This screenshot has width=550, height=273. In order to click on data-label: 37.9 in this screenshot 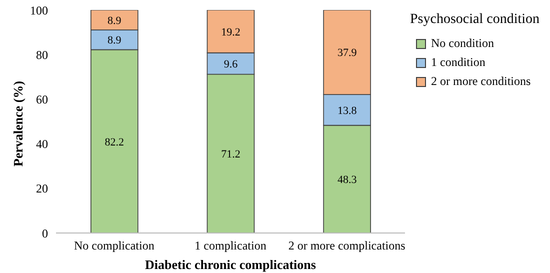, I will do `click(347, 53)`.